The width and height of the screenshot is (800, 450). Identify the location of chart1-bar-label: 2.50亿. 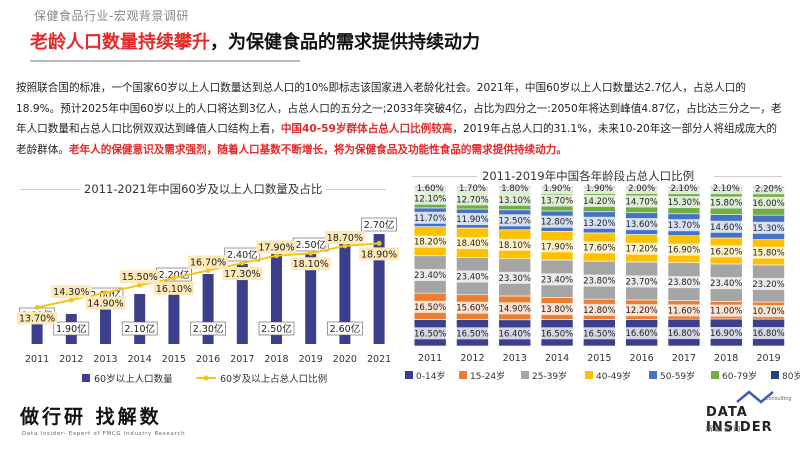
(310, 245).